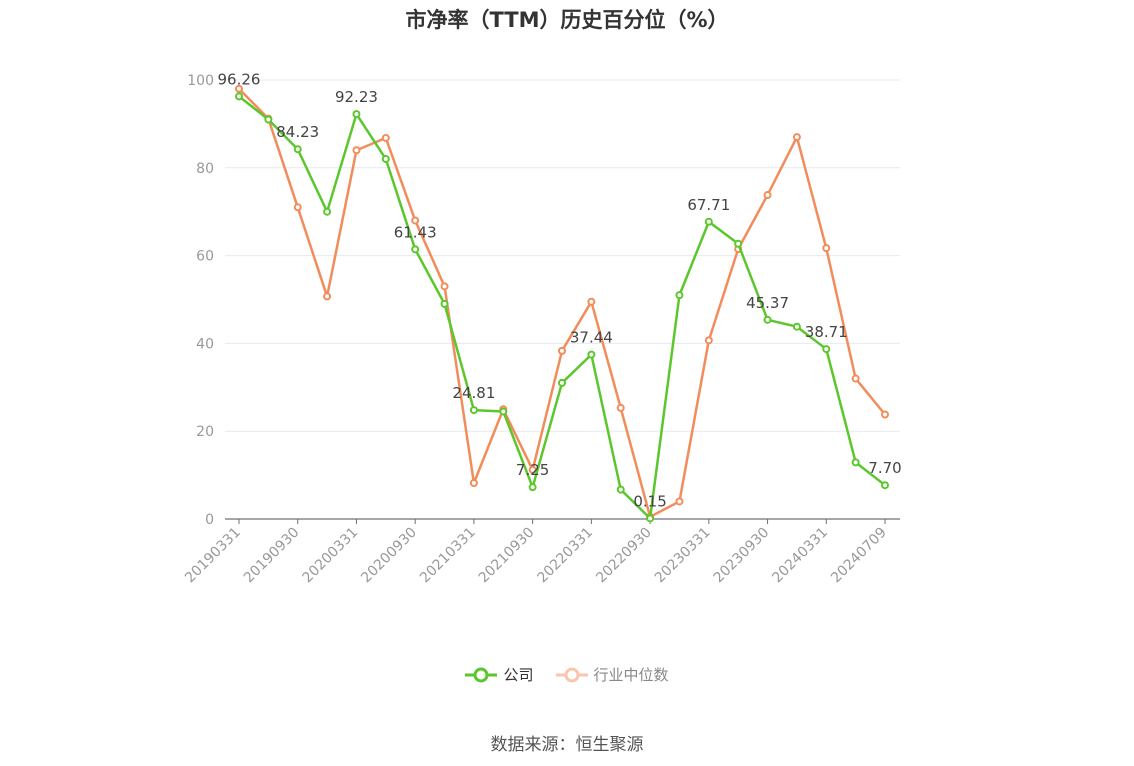 This screenshot has width=1134, height=766. Describe the element at coordinates (331, 556) in the screenshot. I see `x-tick-label: 20200331` at that location.